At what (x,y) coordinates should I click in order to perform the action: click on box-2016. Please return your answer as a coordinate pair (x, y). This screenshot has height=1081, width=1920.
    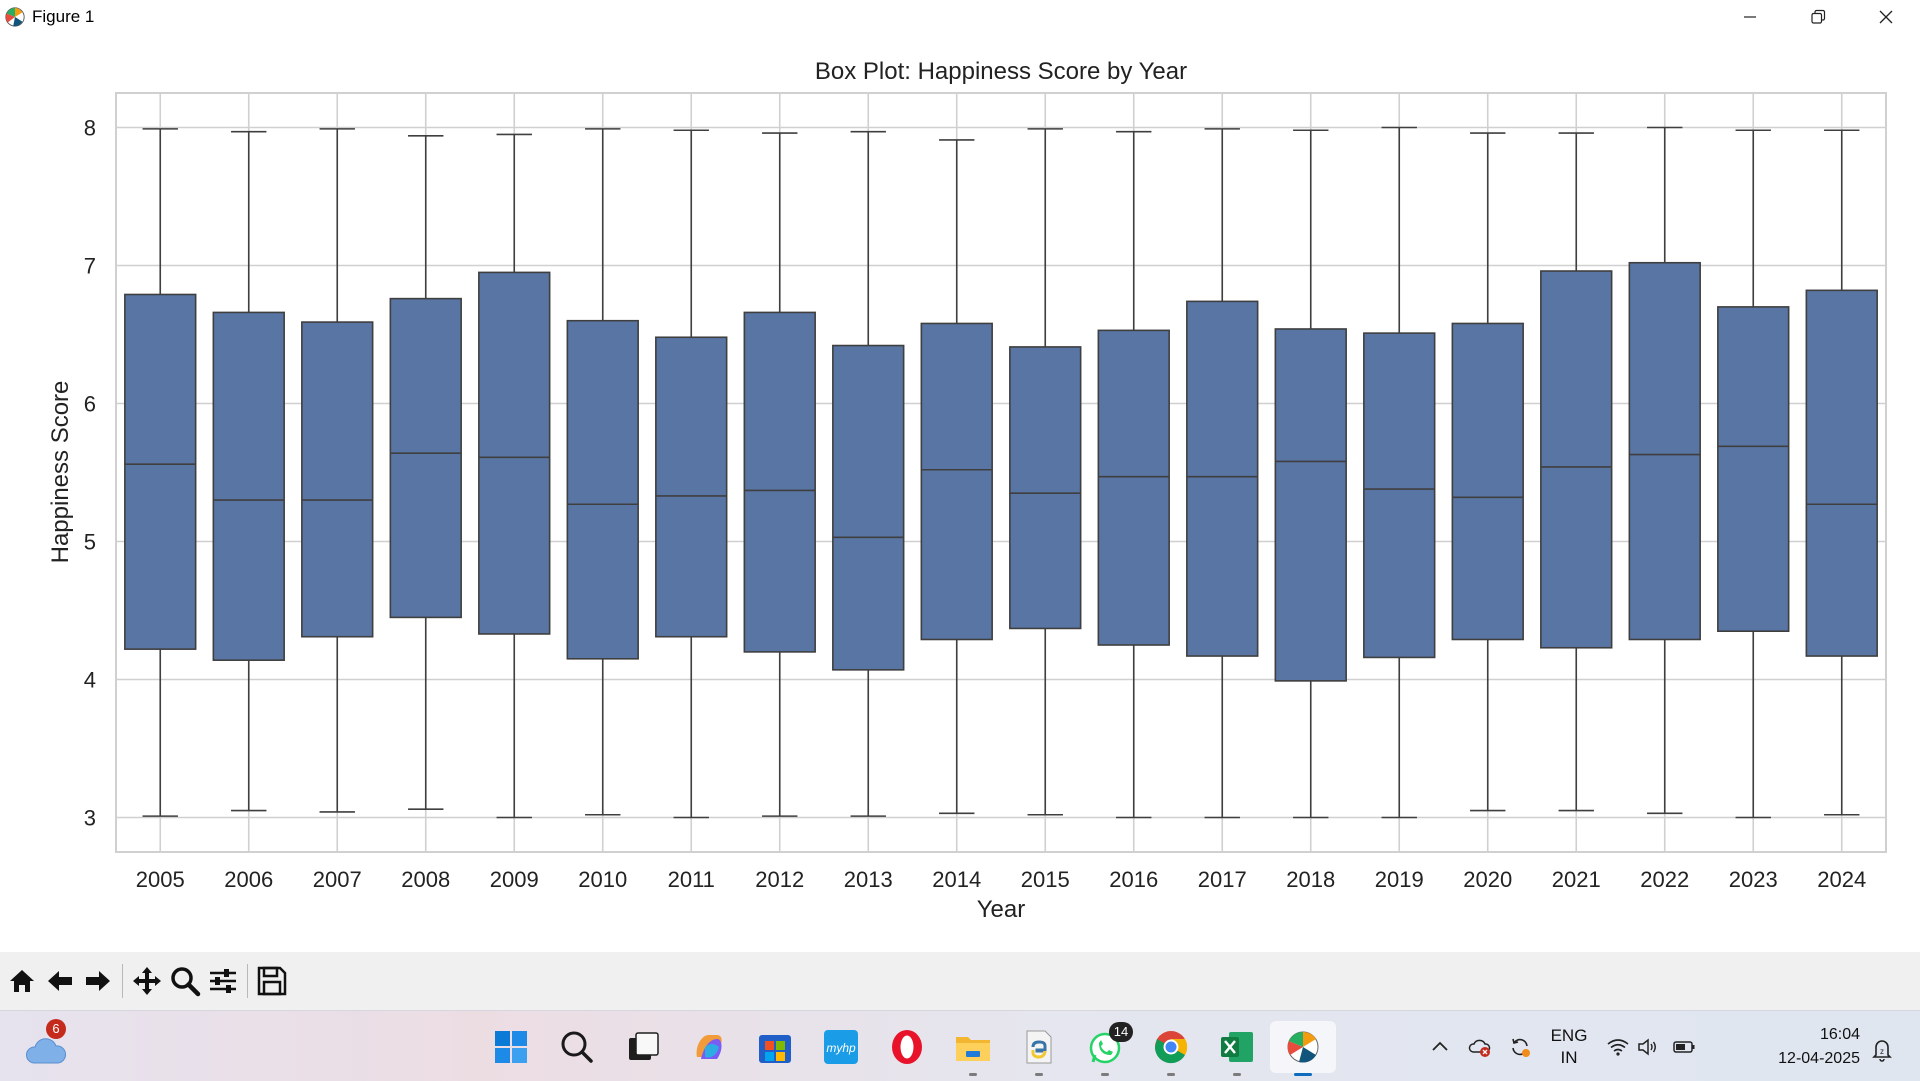
    Looking at the image, I should click on (1133, 474).